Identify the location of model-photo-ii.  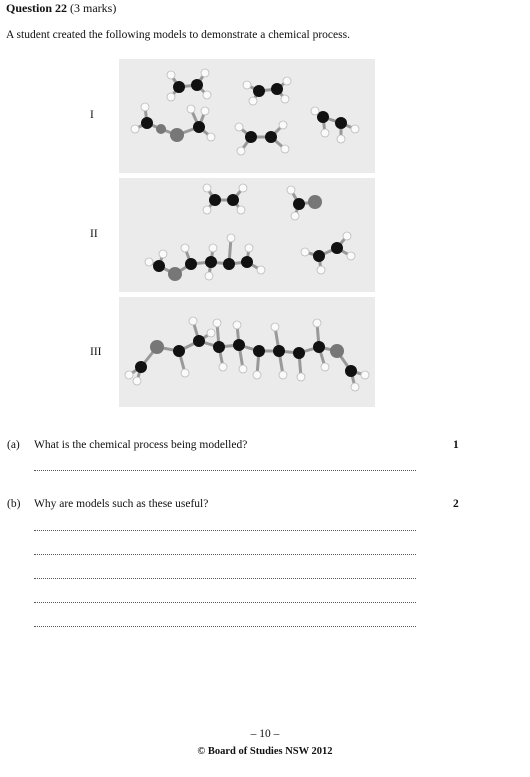
(247, 235).